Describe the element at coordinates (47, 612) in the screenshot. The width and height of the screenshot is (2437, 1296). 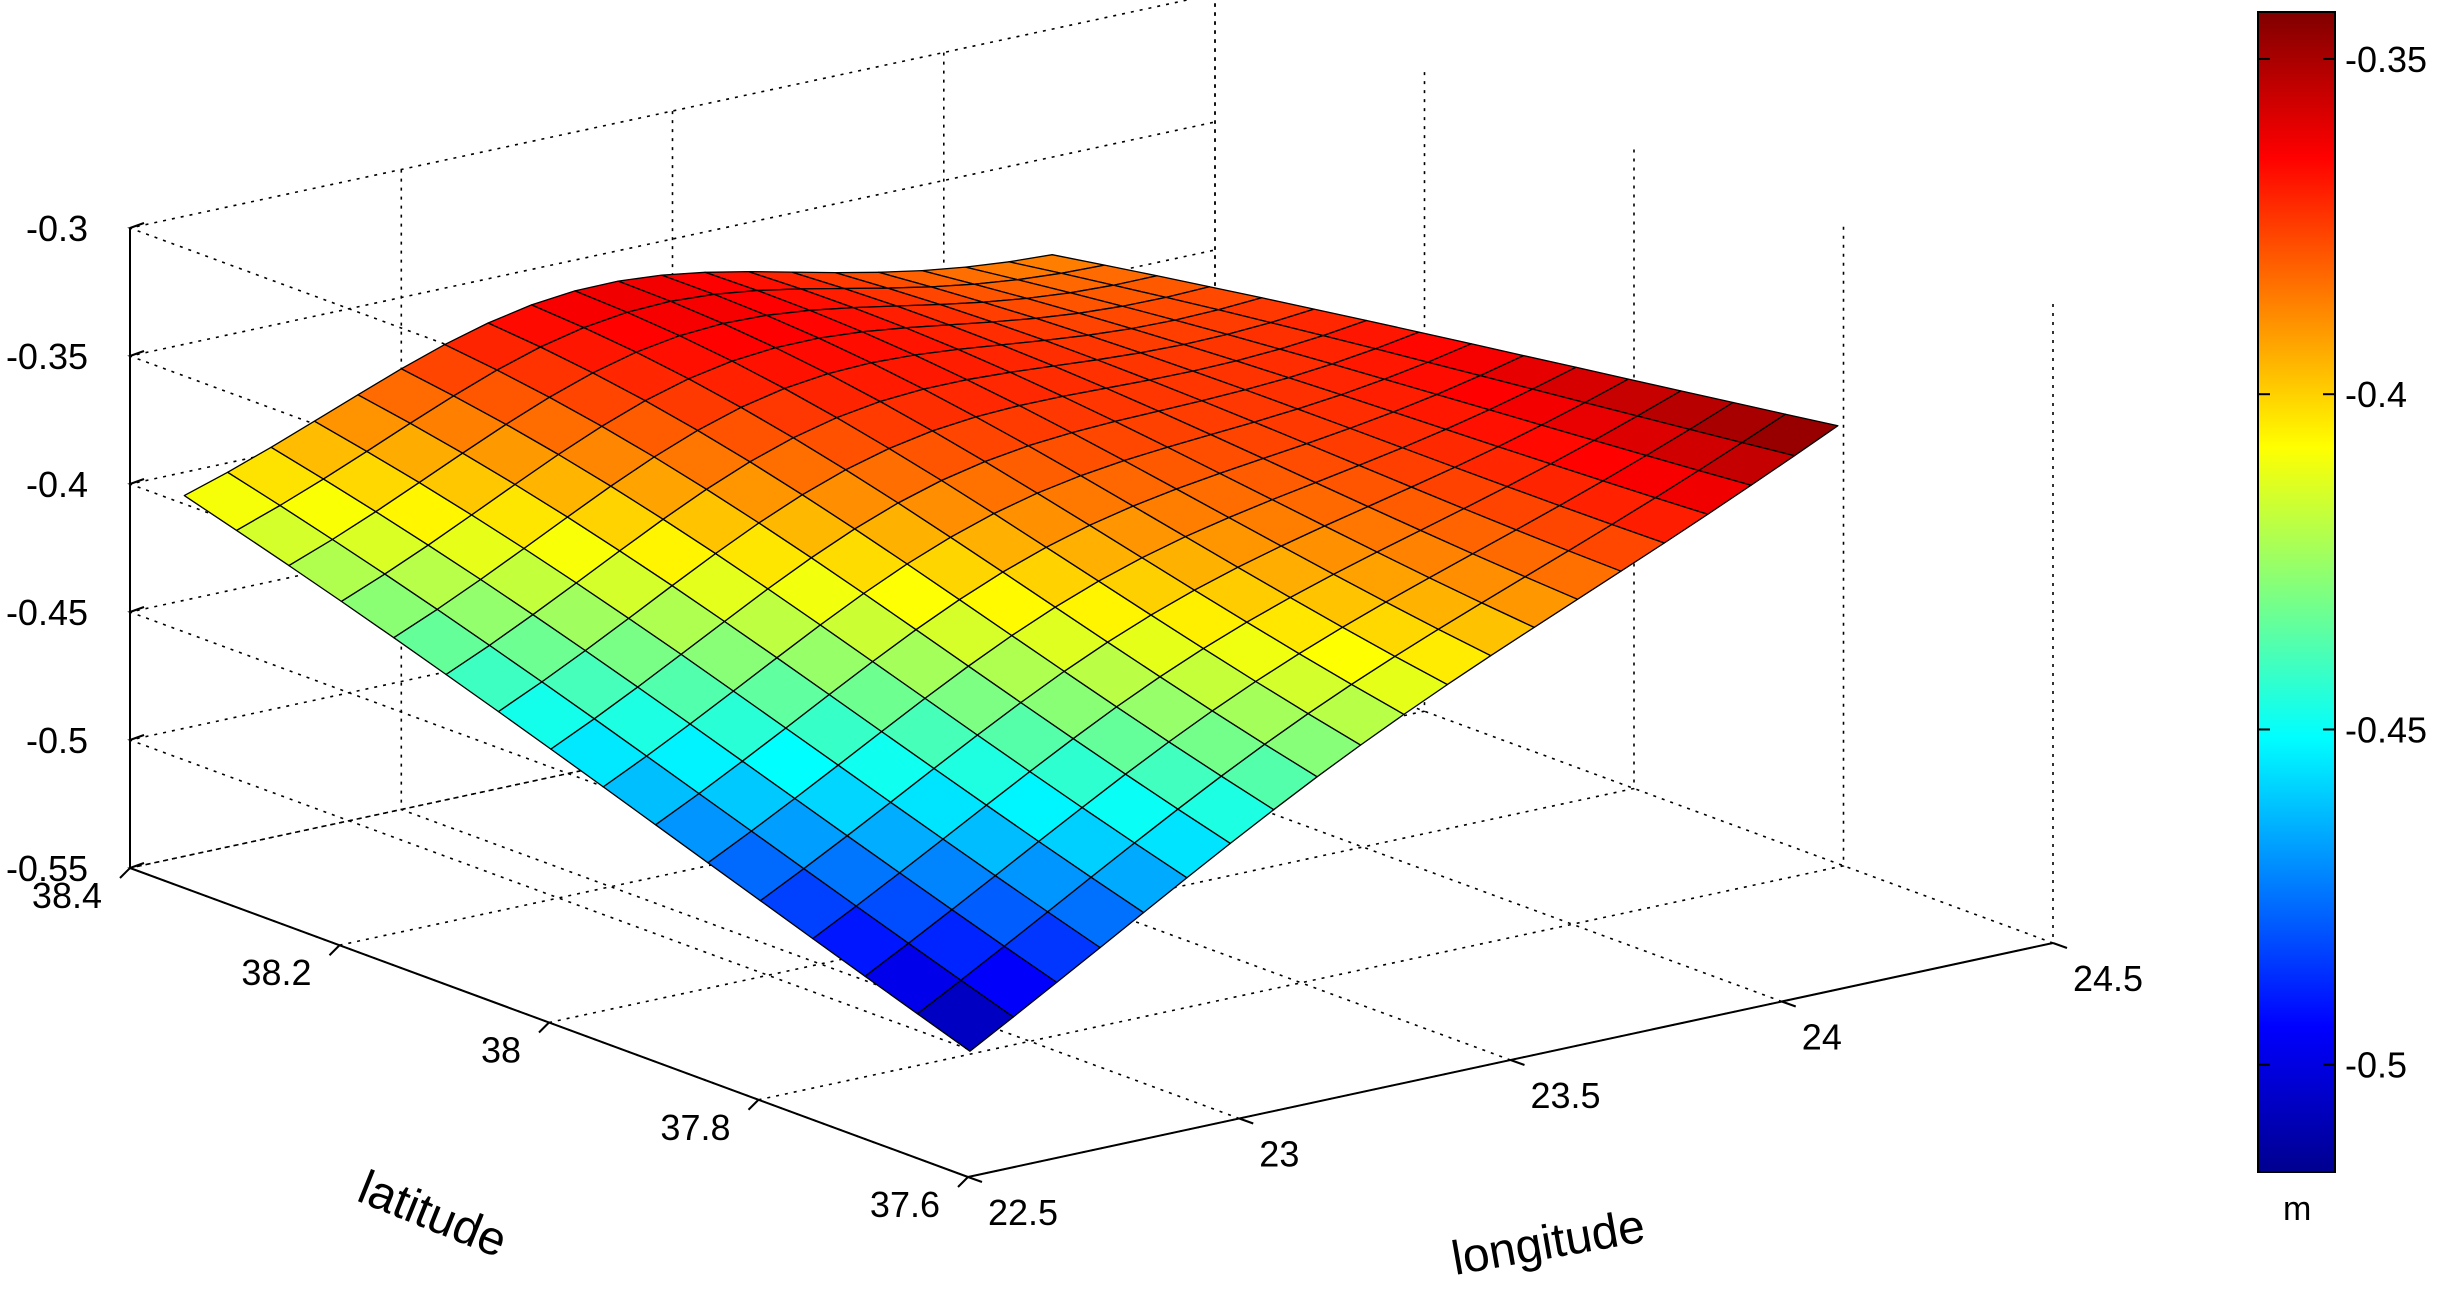
I see `z-tick-label: -0.45` at that location.